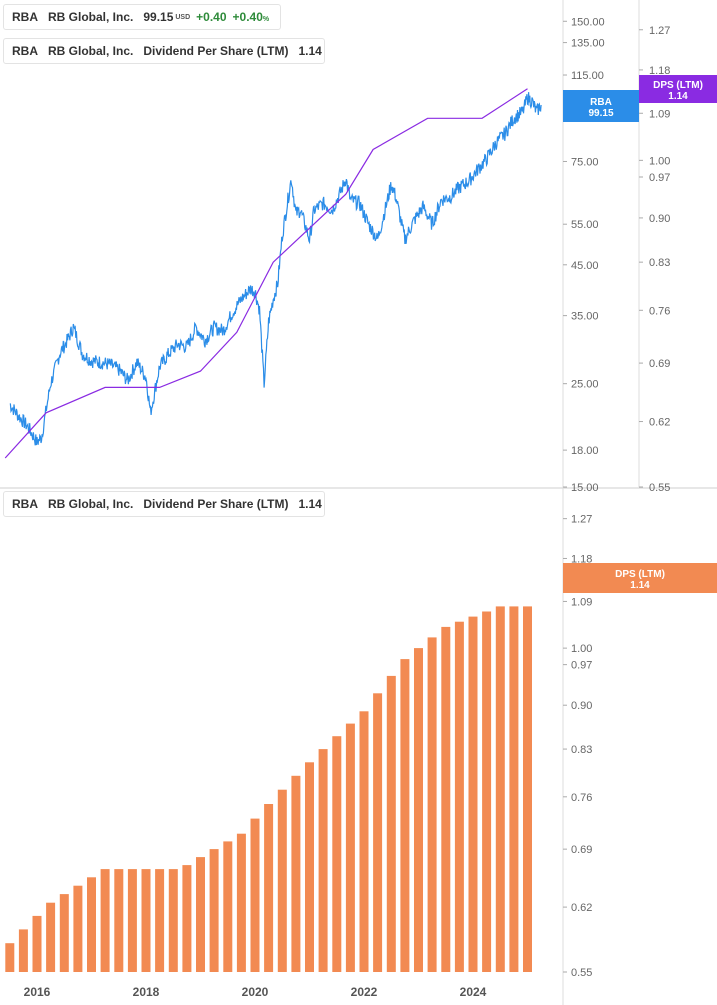 The image size is (717, 1005). I want to click on dps-legend-bottom-ticker: RBA, so click(25, 504).